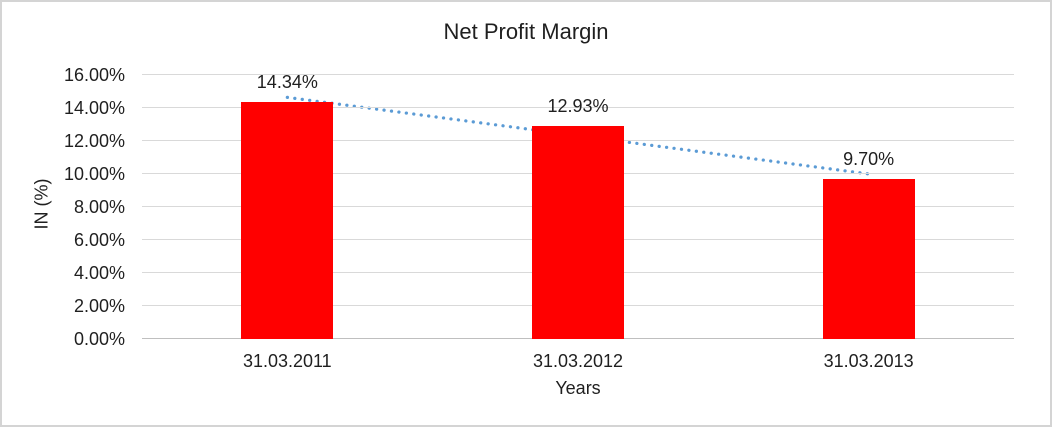 The height and width of the screenshot is (427, 1052). What do you see at coordinates (526, 31) in the screenshot?
I see `chart-title: Net Profit Margin` at bounding box center [526, 31].